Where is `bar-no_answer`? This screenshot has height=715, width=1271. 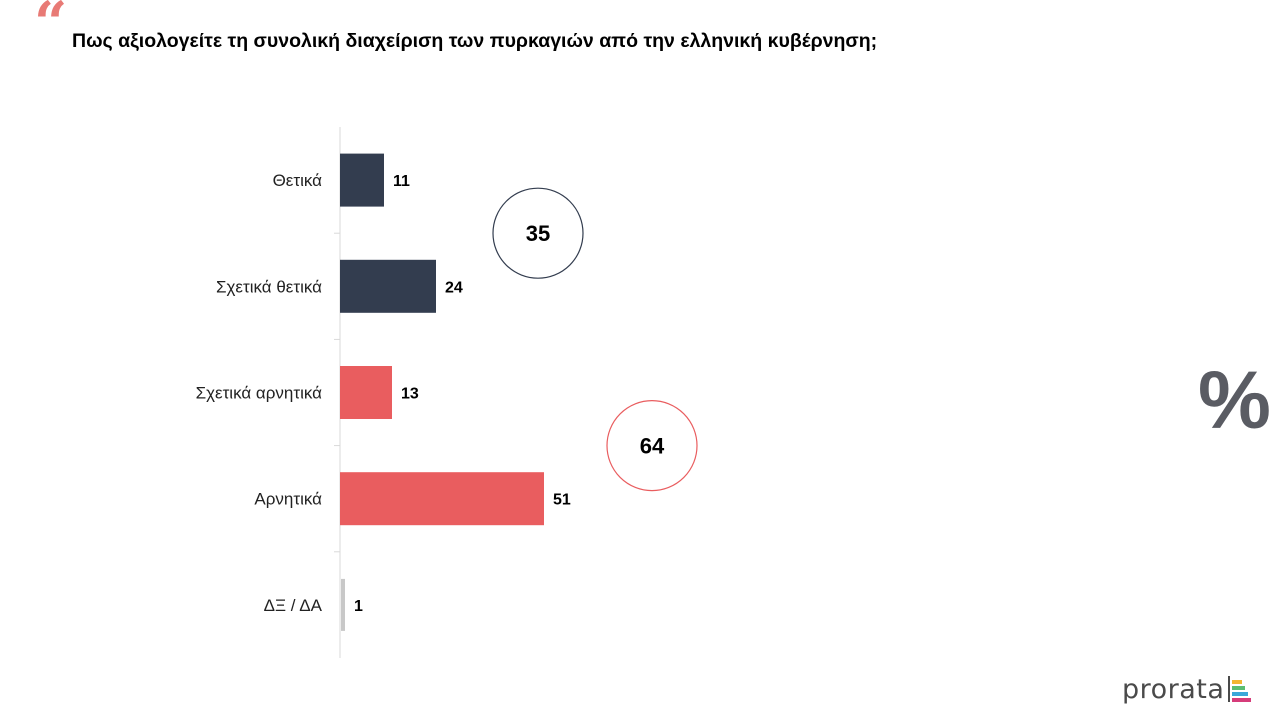
bar-no_answer is located at coordinates (343, 604).